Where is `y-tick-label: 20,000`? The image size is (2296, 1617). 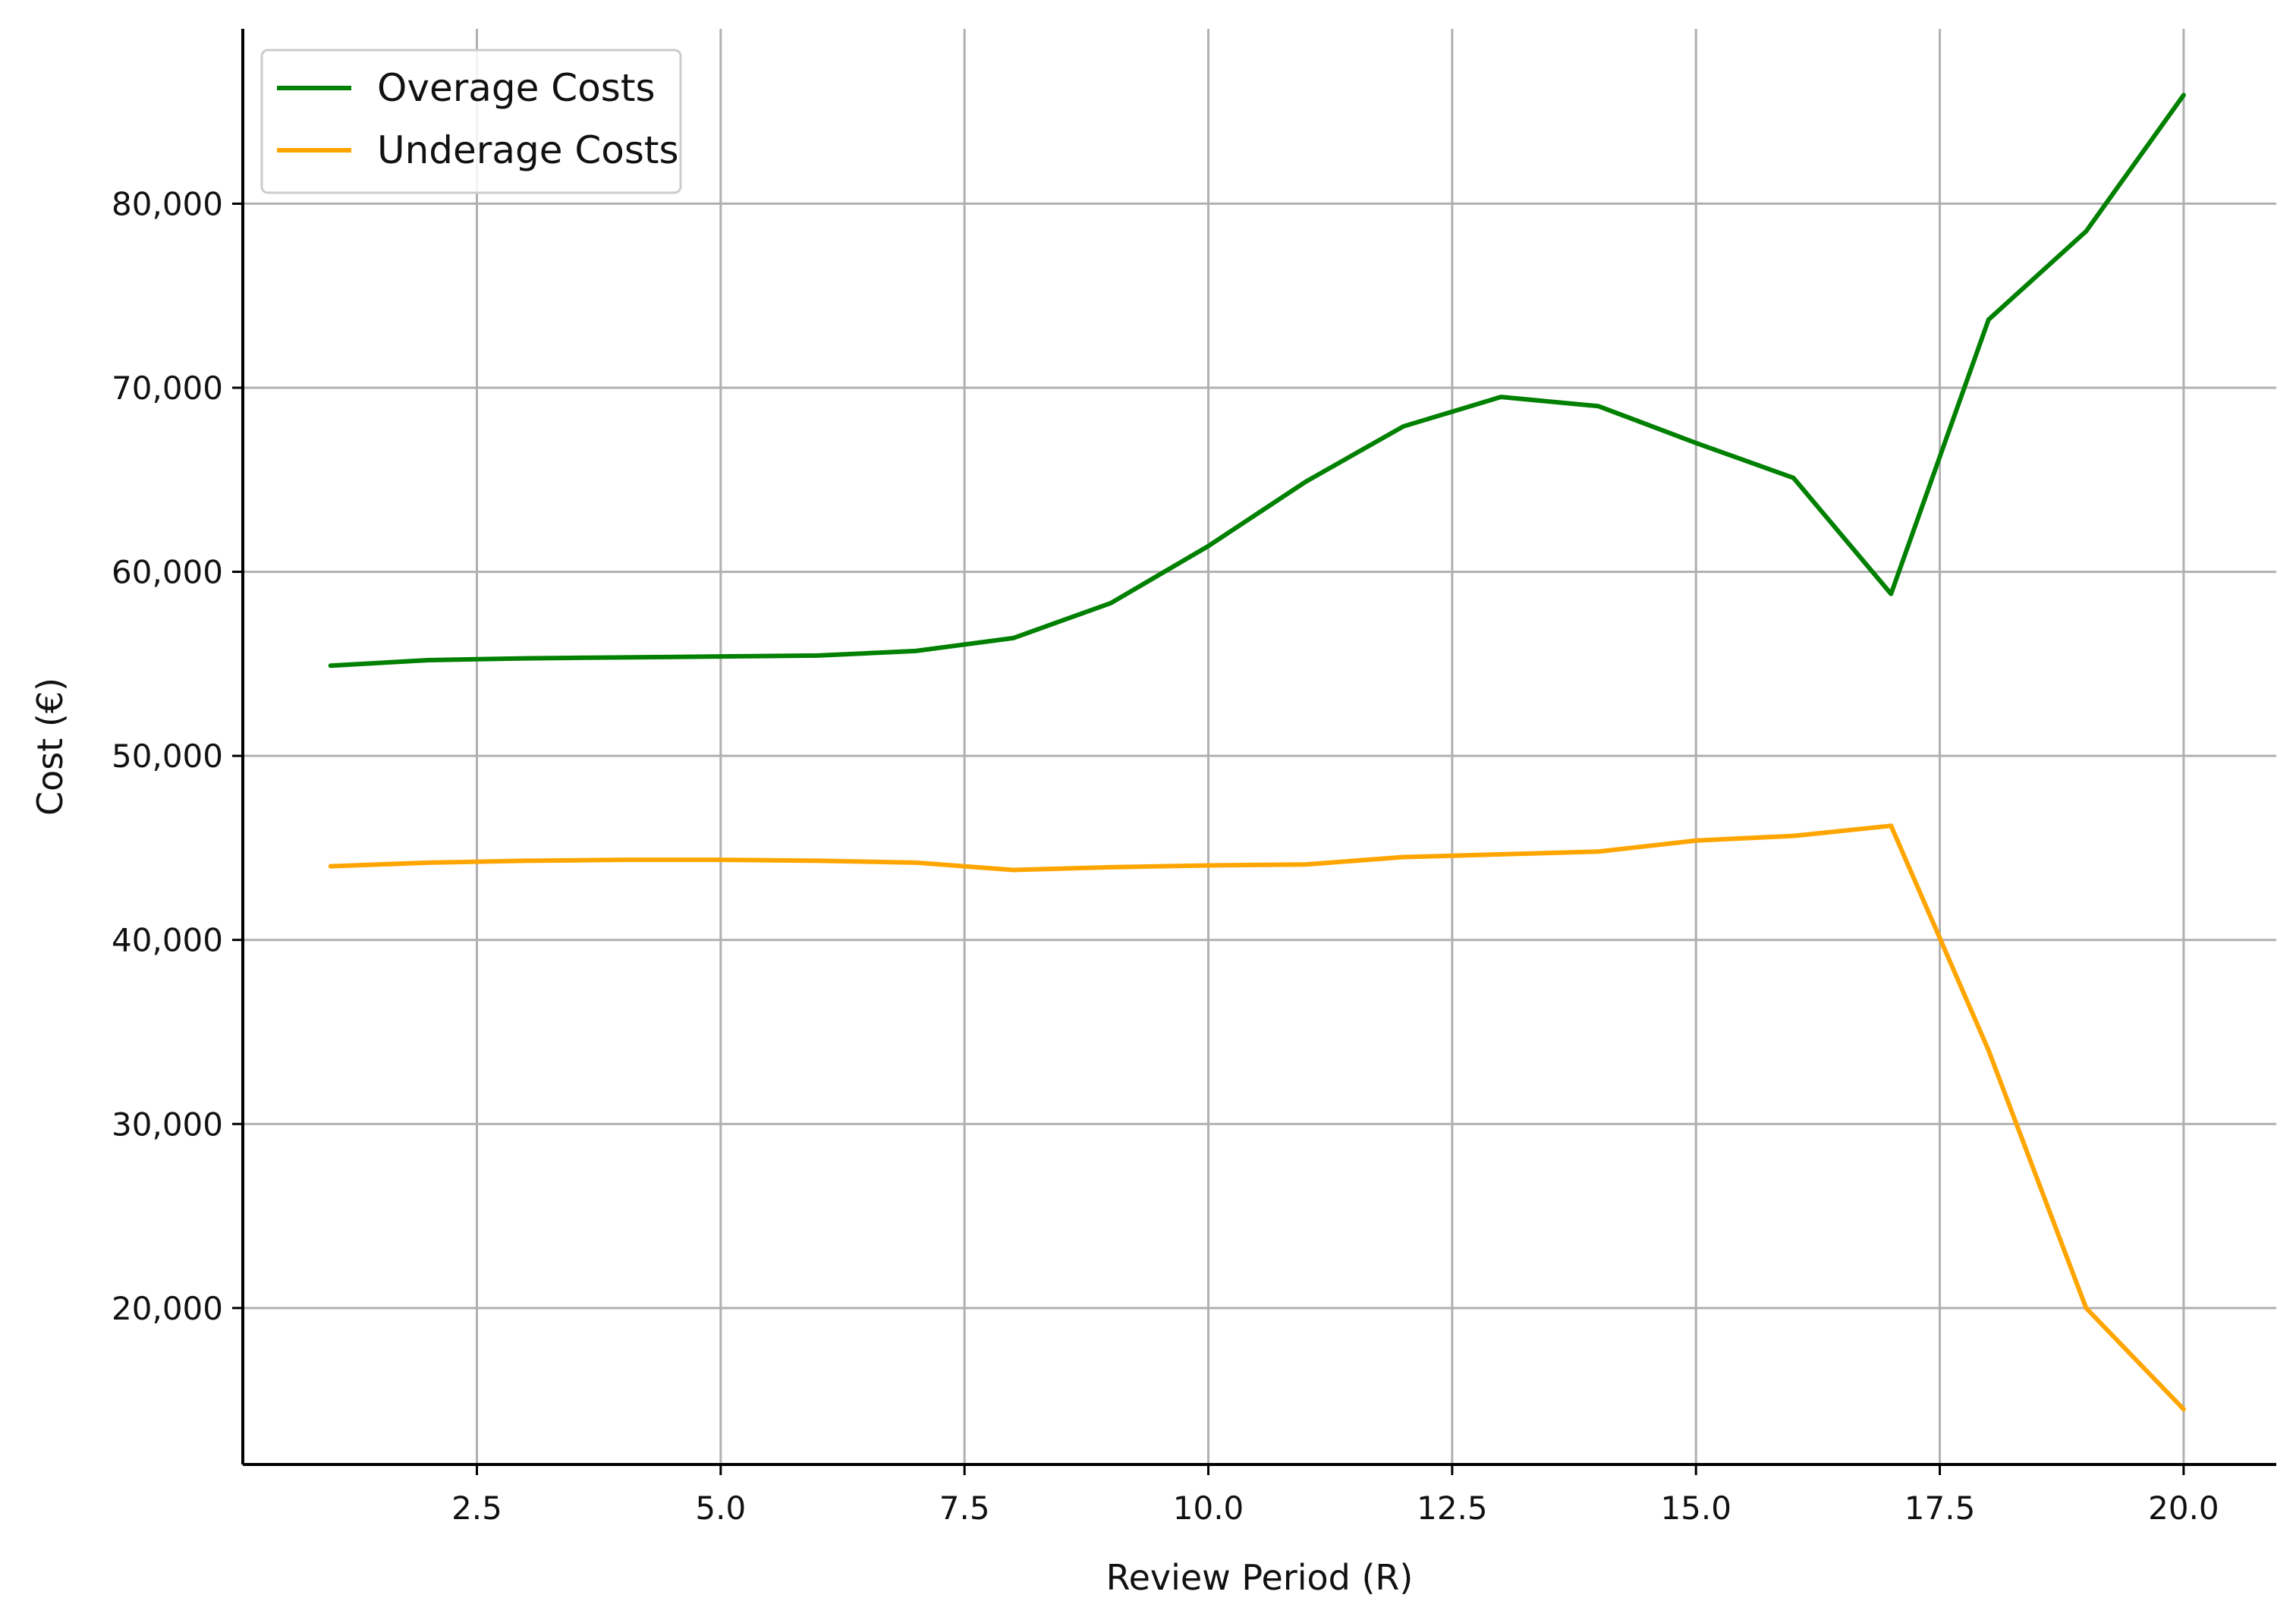 y-tick-label: 20,000 is located at coordinates (167, 1308).